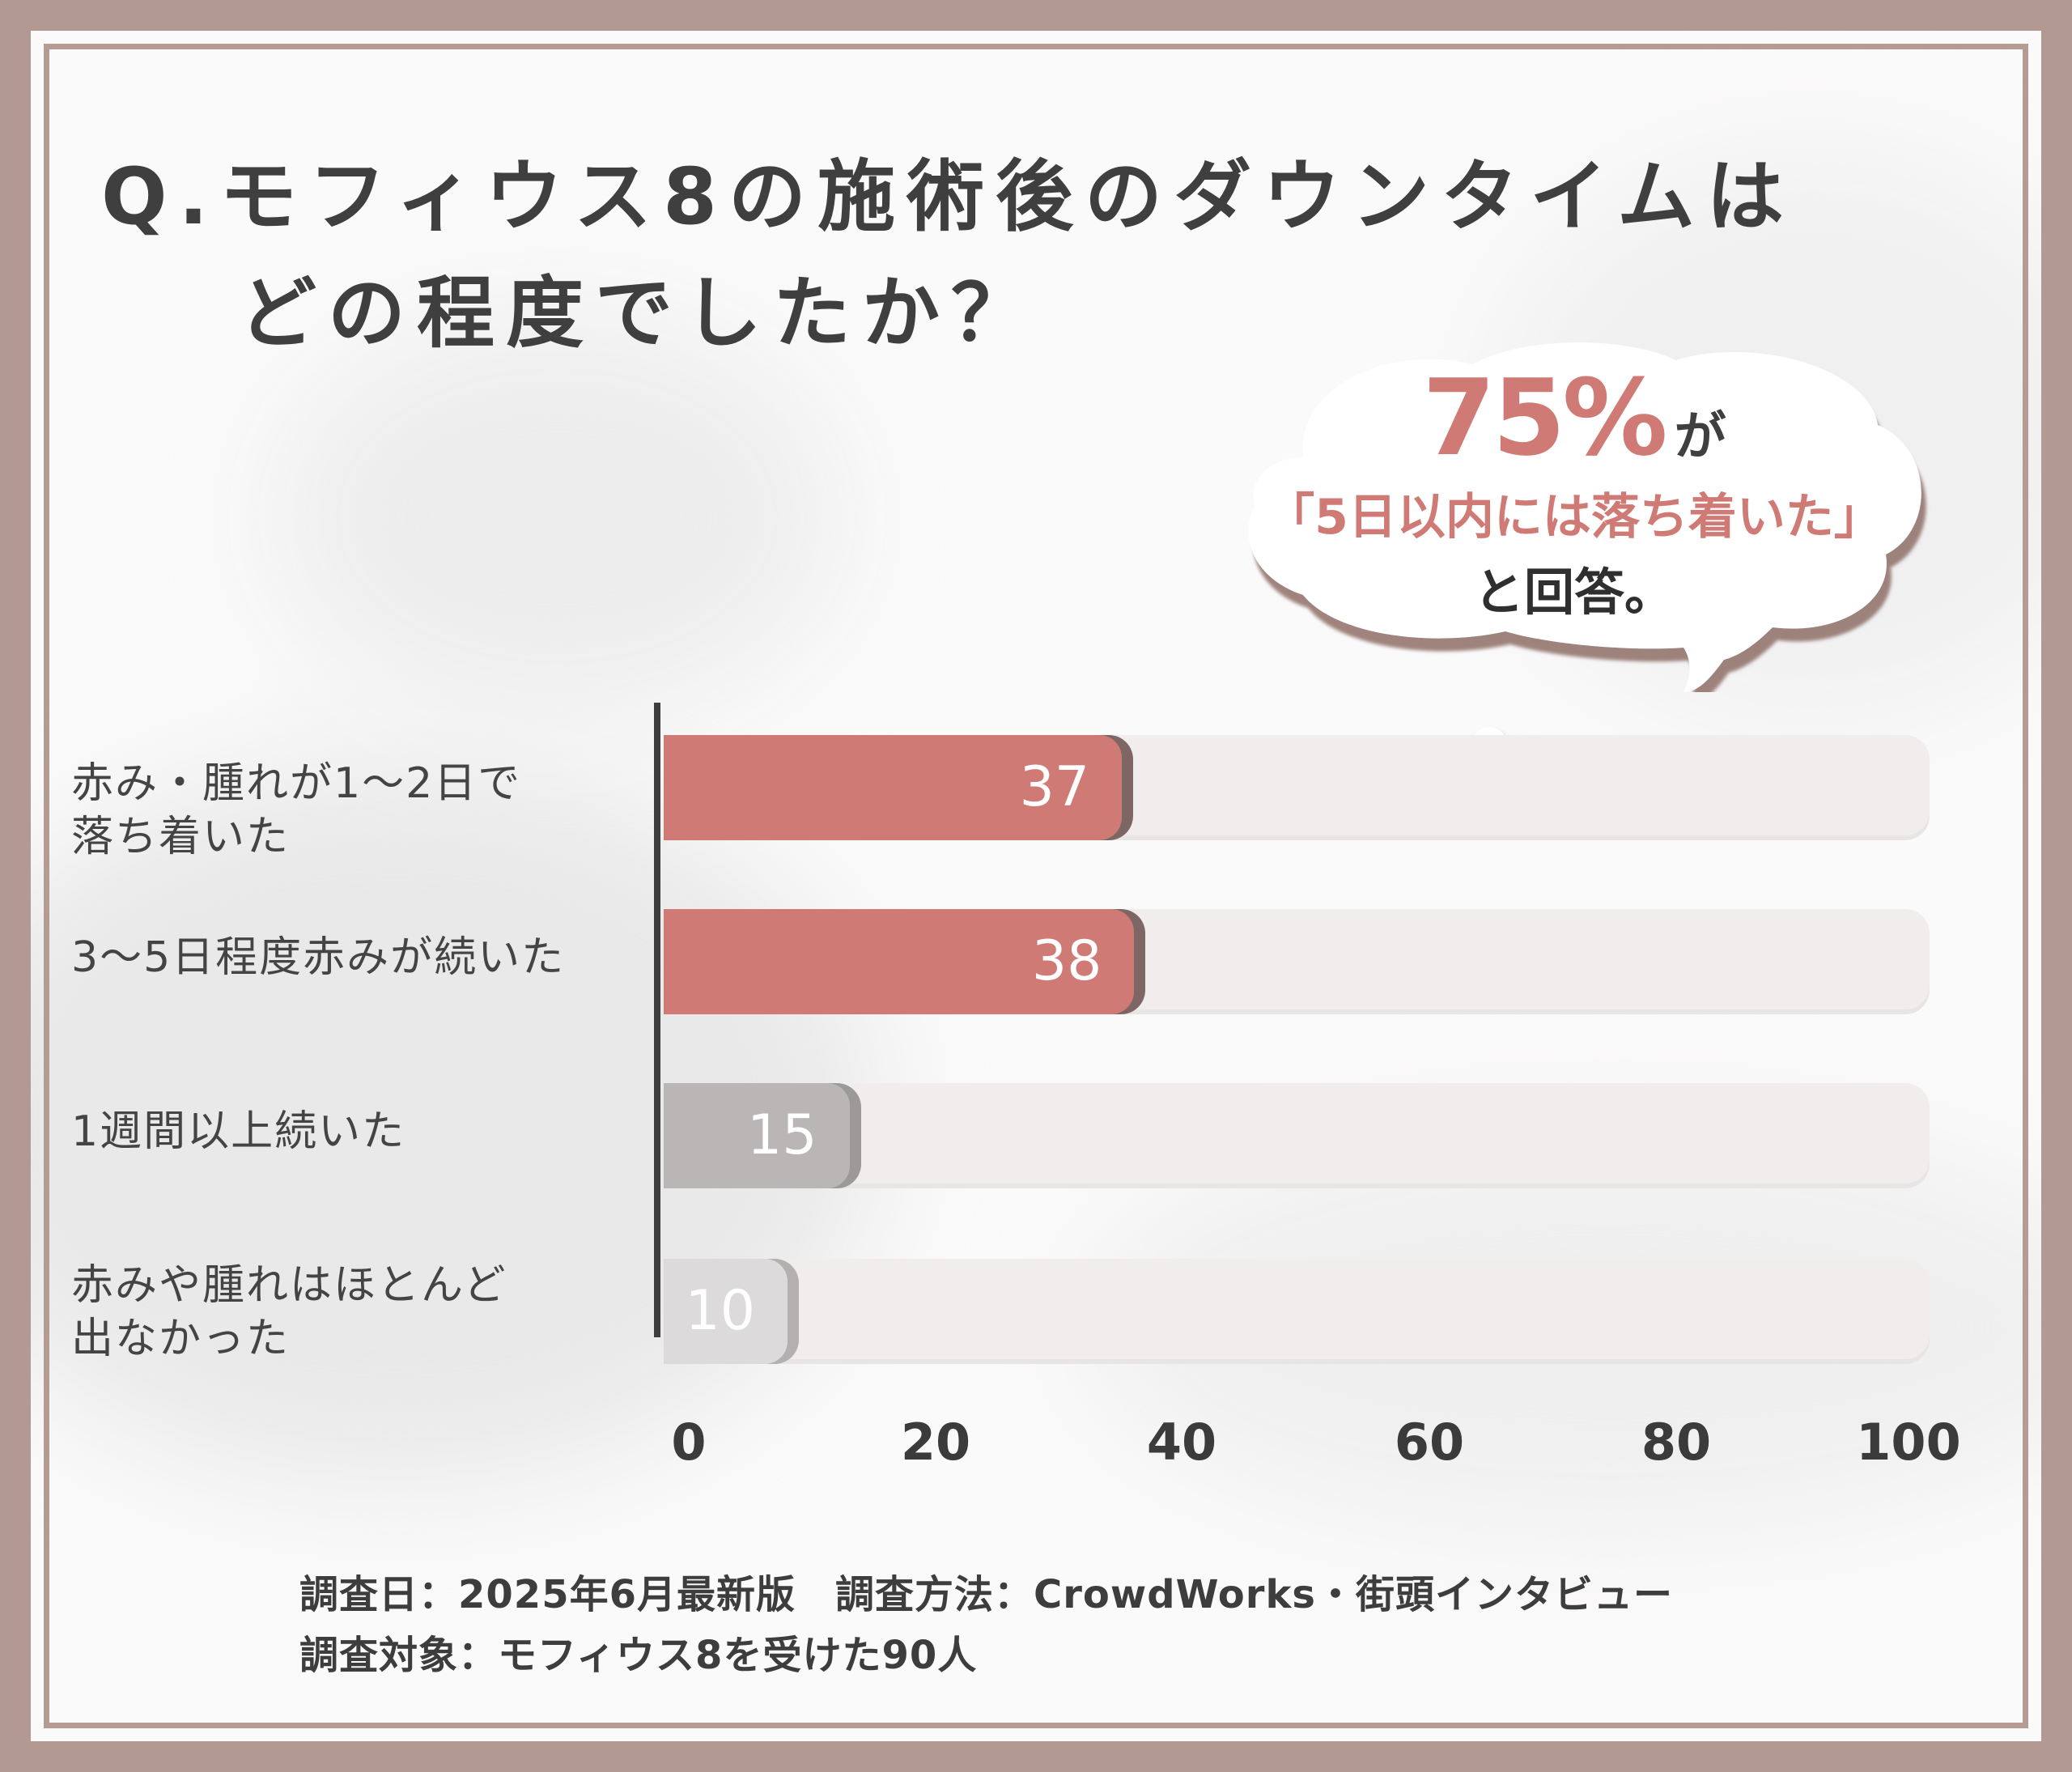 This screenshot has width=2072, height=1772. I want to click on x-tick-label: 100, so click(1908, 1443).